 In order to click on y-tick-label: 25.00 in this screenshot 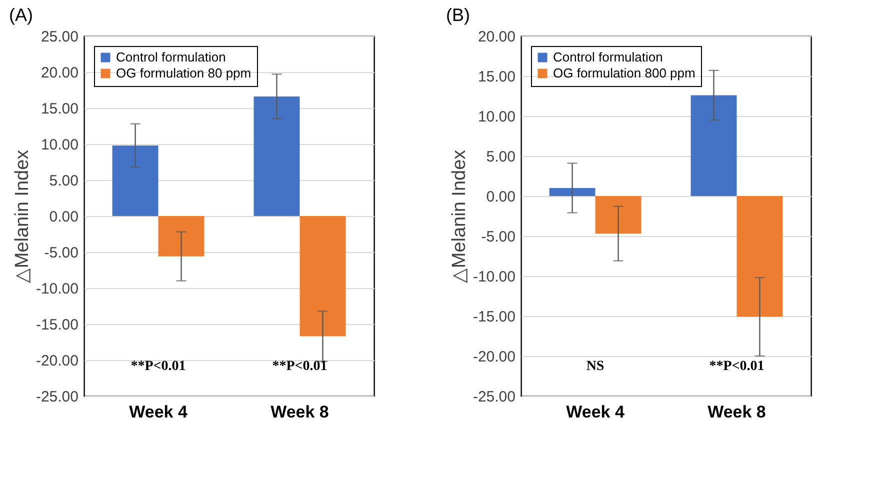, I will do `click(59, 37)`.